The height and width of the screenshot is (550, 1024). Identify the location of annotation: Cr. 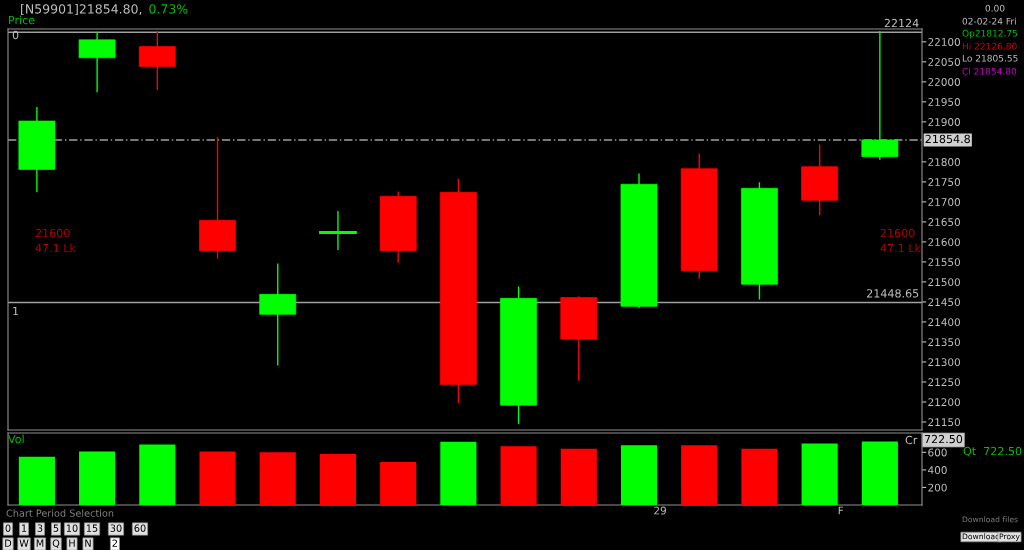
(911, 440).